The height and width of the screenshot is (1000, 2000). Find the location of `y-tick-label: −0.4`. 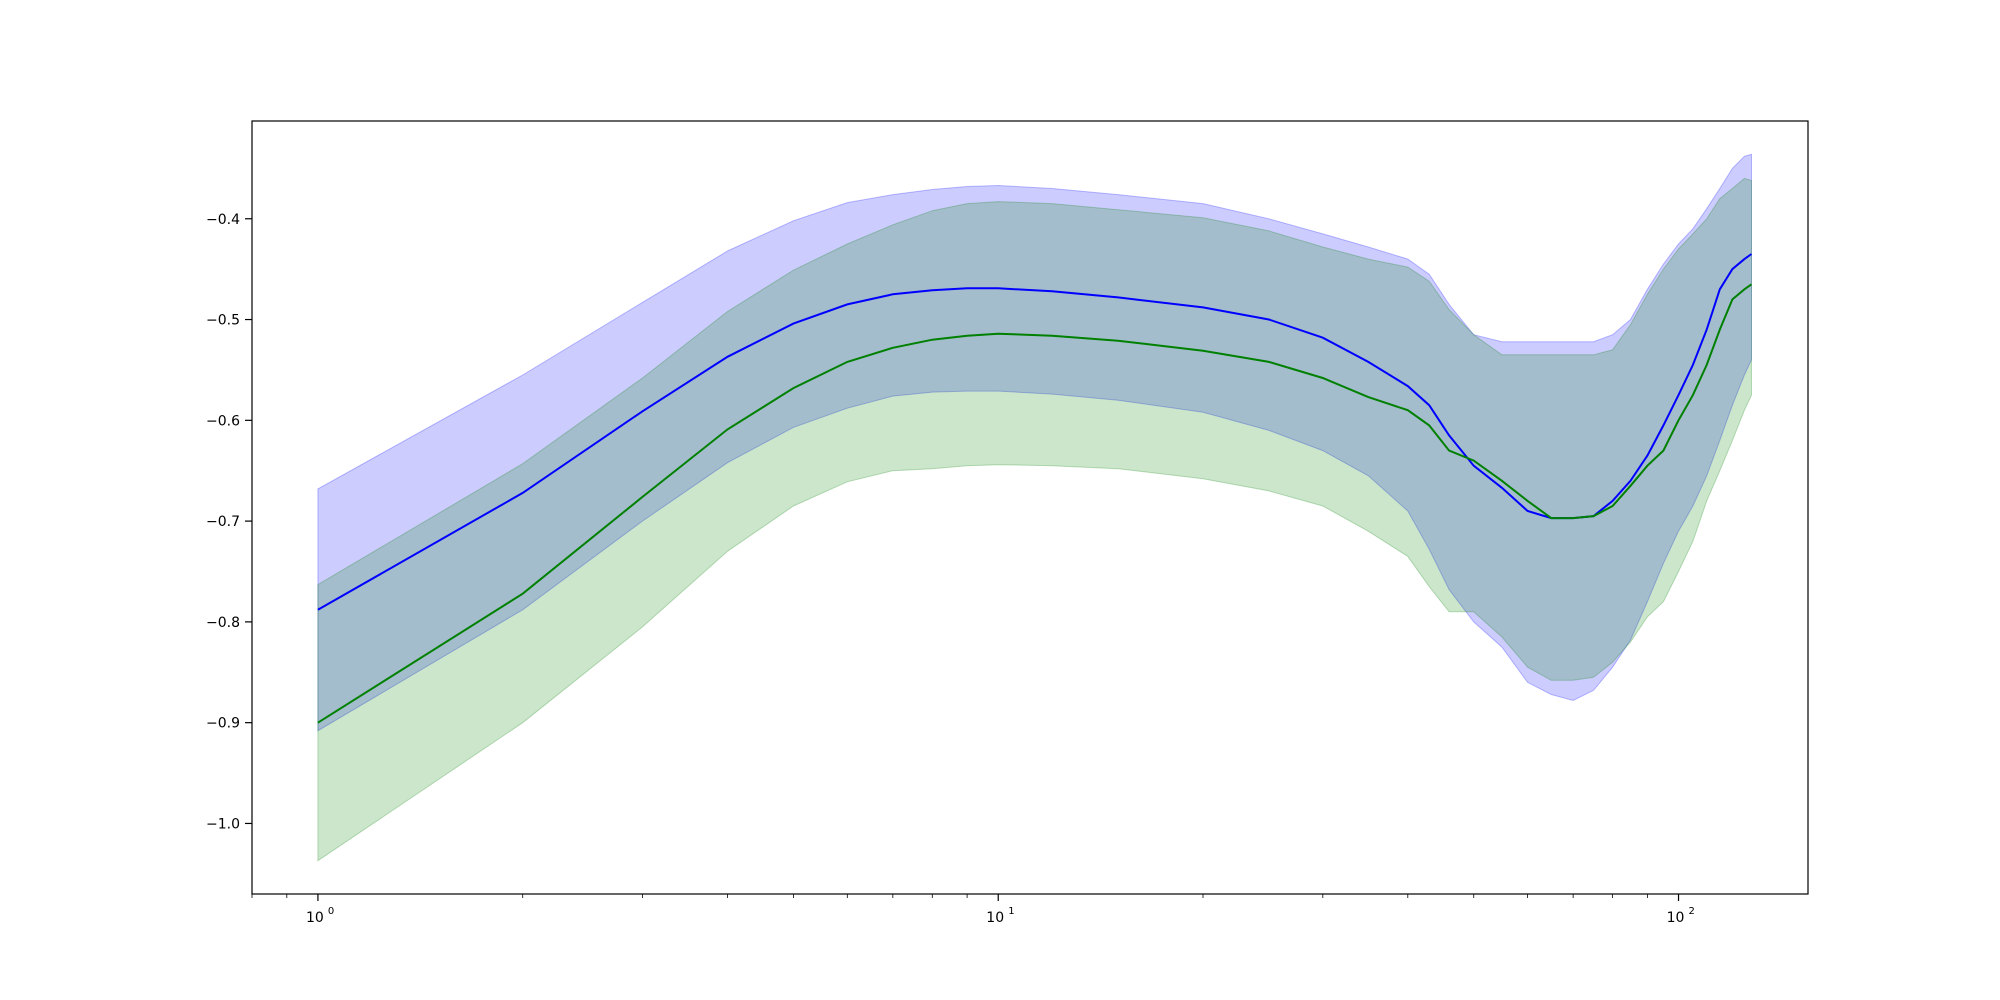

y-tick-label: −0.4 is located at coordinates (223, 220).